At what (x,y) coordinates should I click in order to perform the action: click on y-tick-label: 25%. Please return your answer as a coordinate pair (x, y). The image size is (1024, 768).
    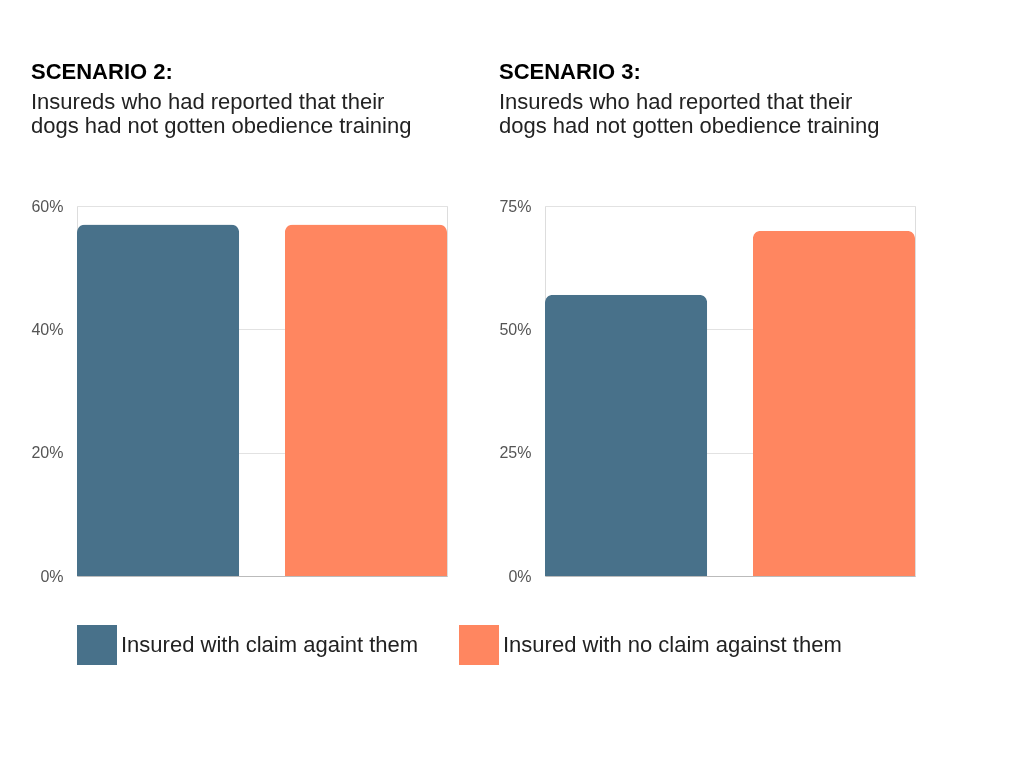
    Looking at the image, I should click on (515, 453).